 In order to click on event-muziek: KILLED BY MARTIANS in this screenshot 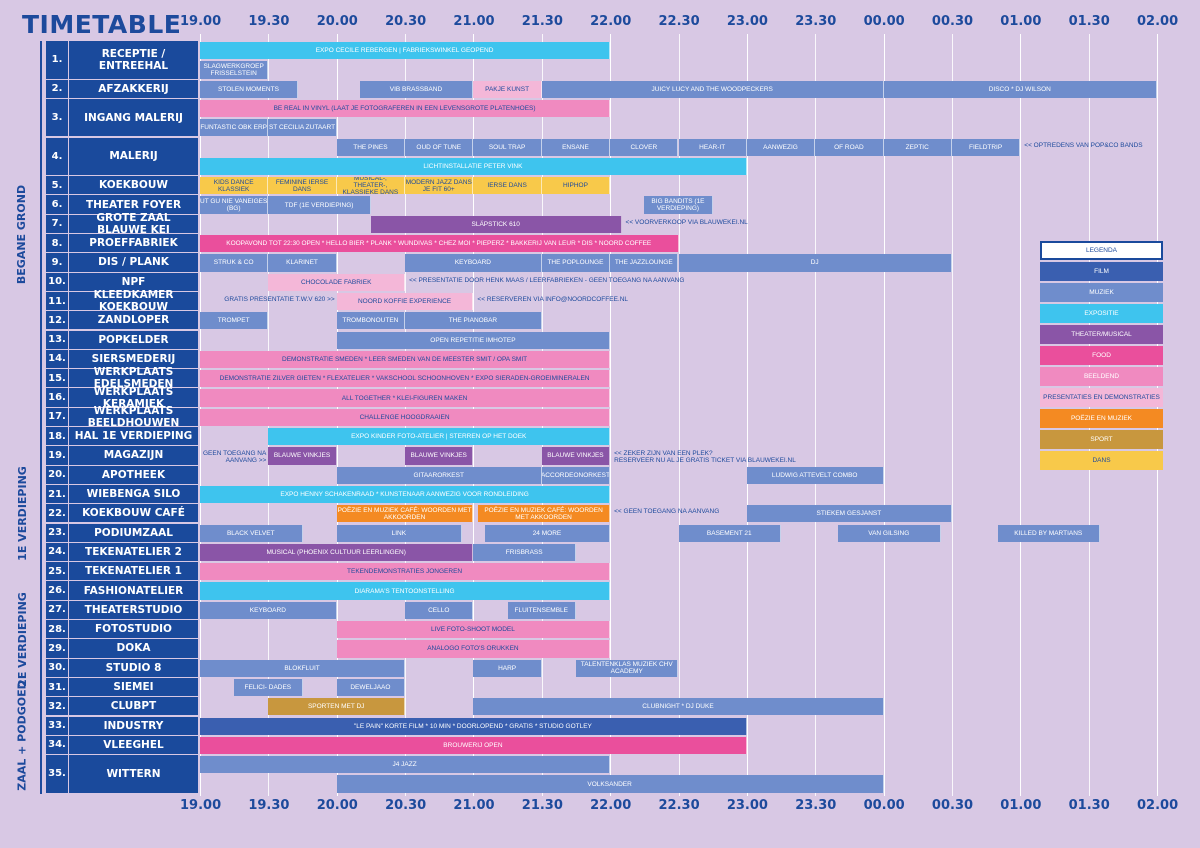, I will do `click(1049, 533)`.